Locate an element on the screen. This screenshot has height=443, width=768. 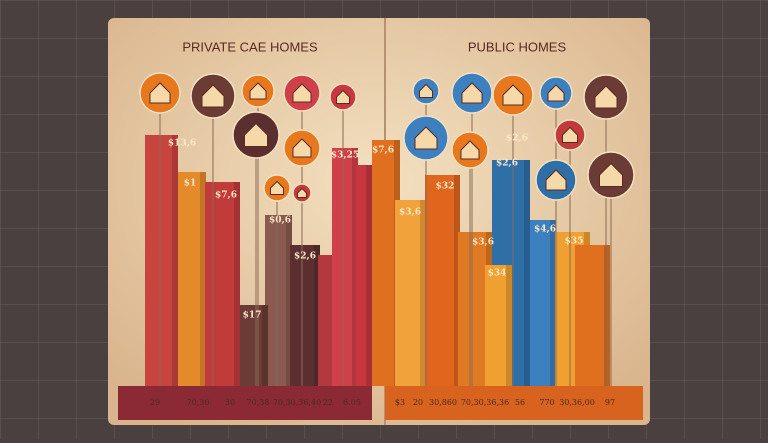
axis-label: 22 is located at coordinates (328, 402).